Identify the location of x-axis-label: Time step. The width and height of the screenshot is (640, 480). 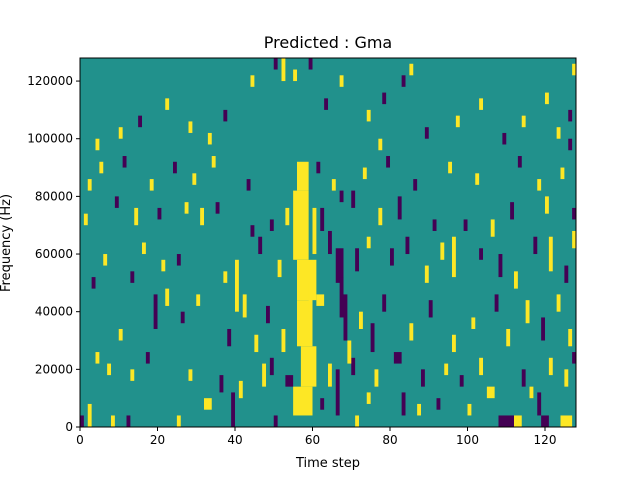
(327, 463).